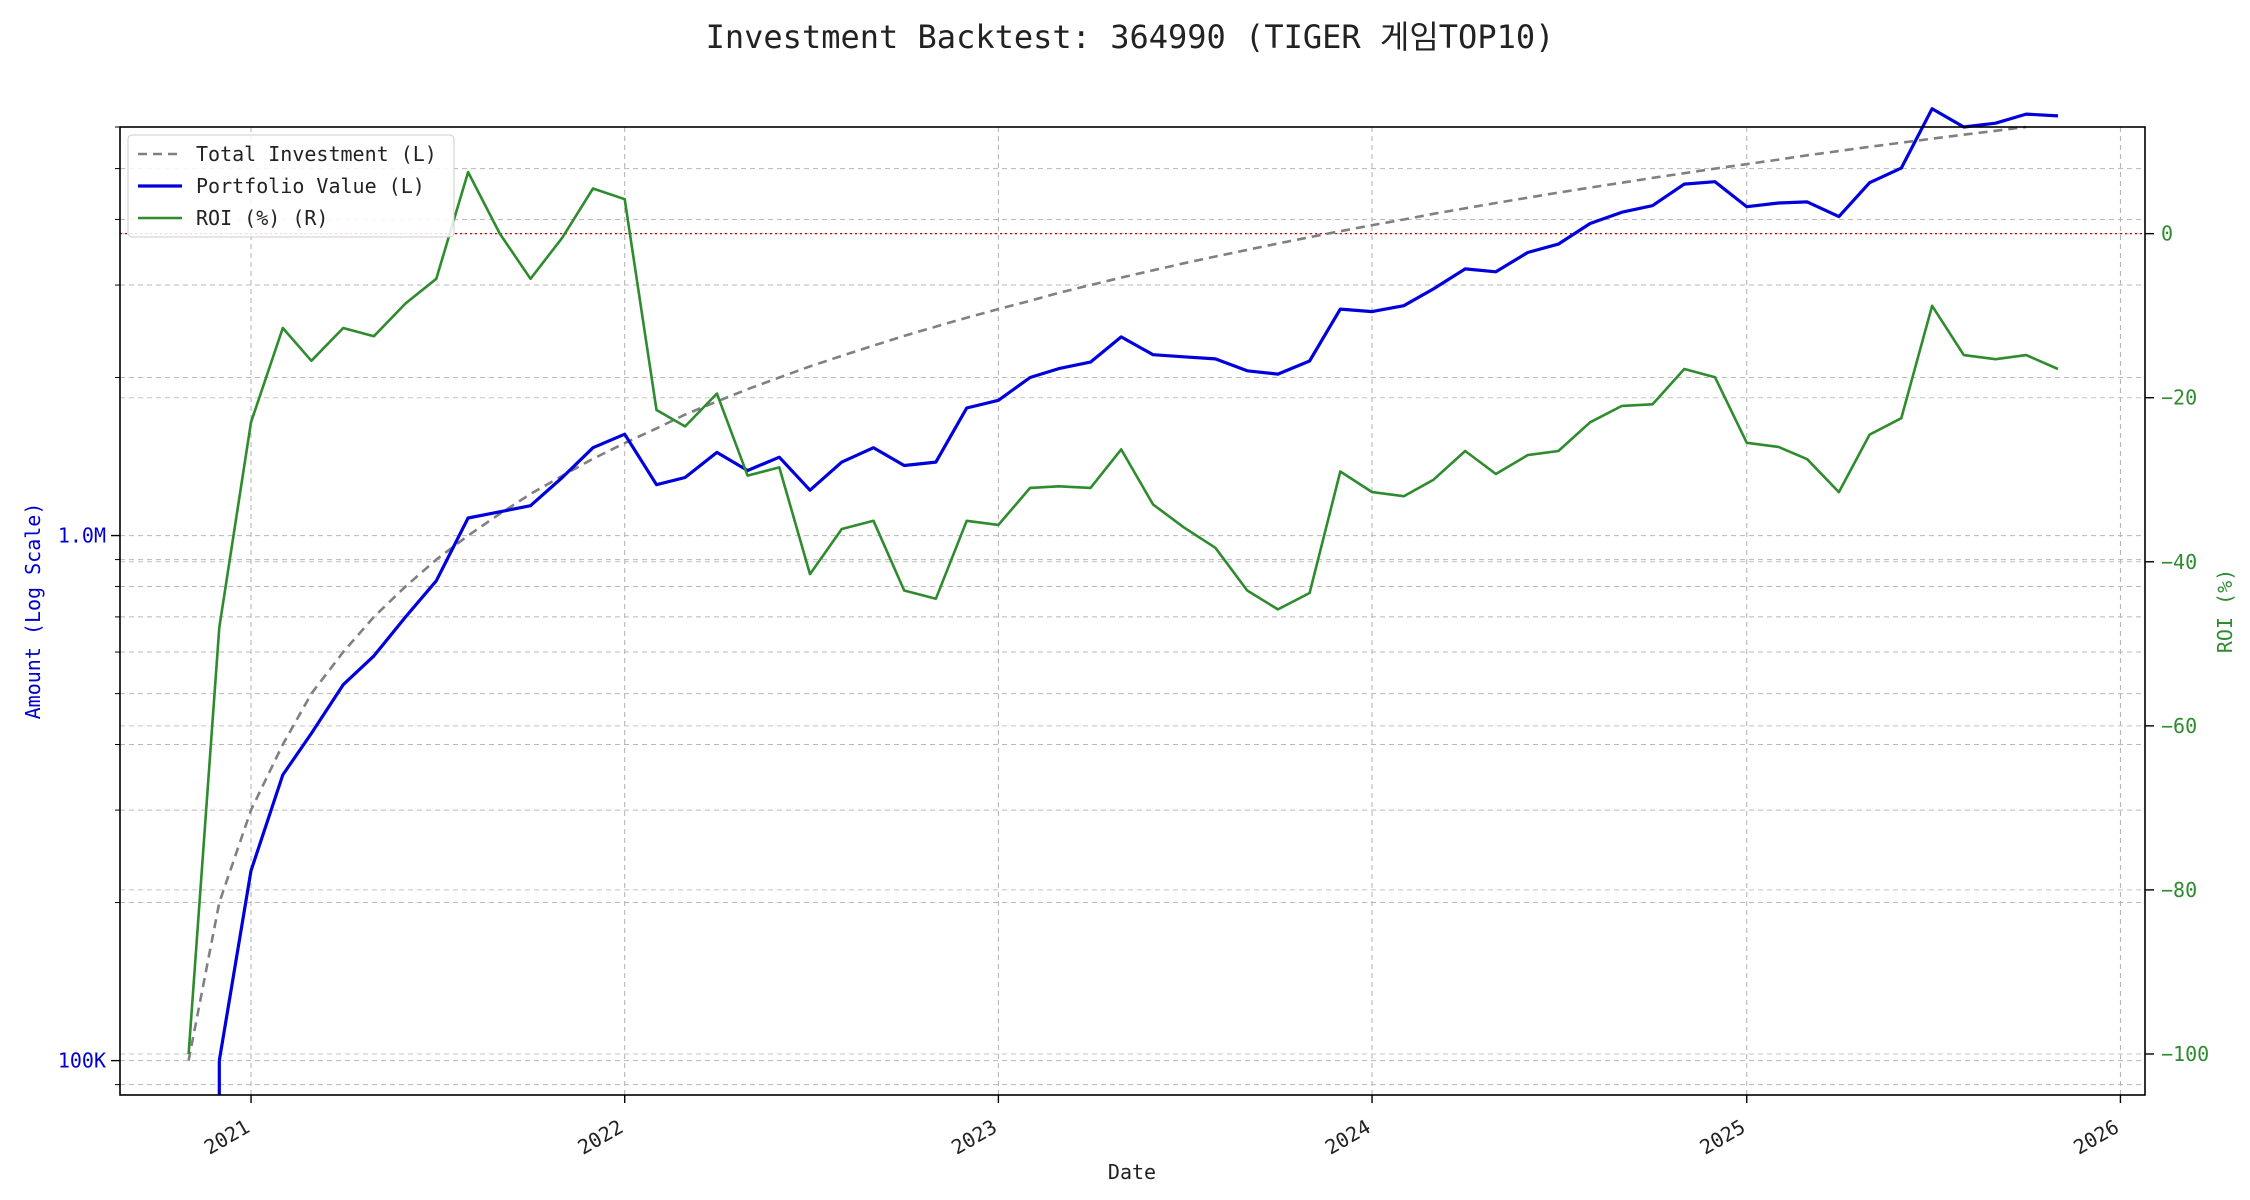  I want to click on left-tick-label: 1.0M, so click(82, 536).